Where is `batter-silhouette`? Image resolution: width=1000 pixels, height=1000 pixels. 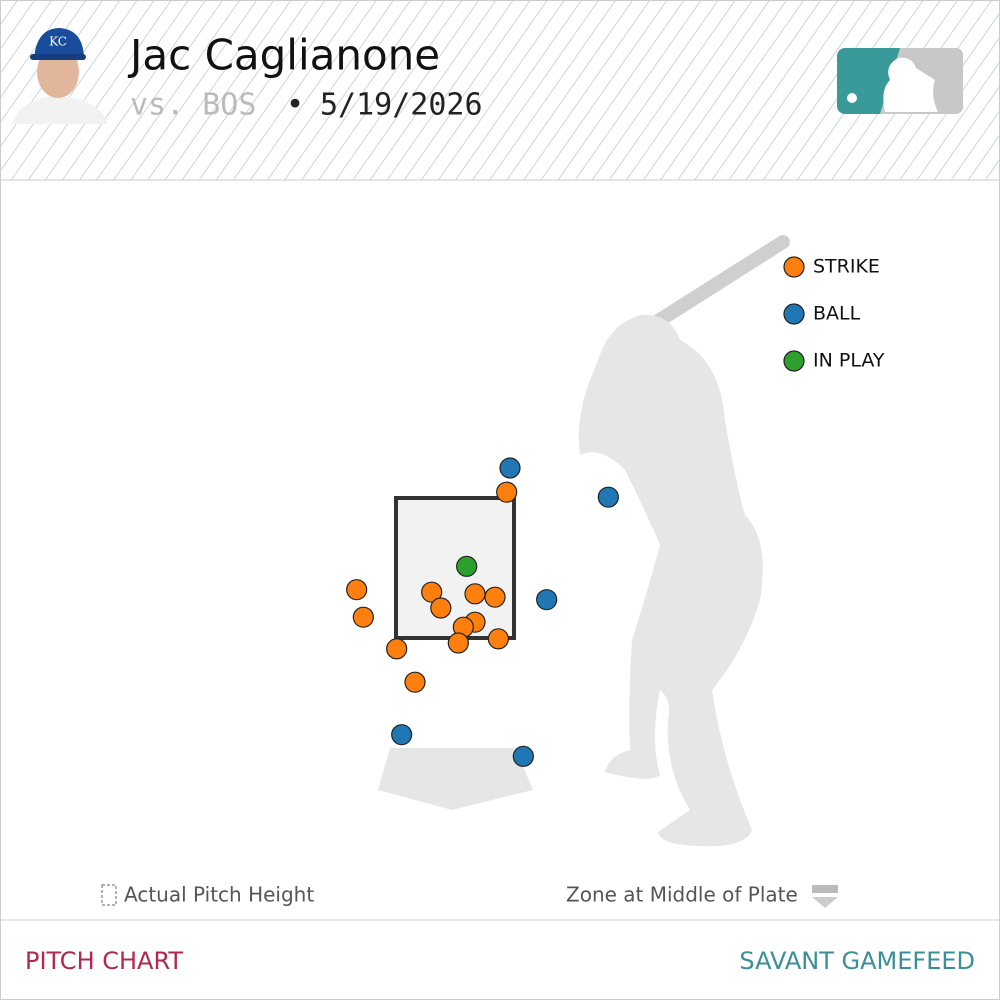
batter-silhouette is located at coordinates (684, 541).